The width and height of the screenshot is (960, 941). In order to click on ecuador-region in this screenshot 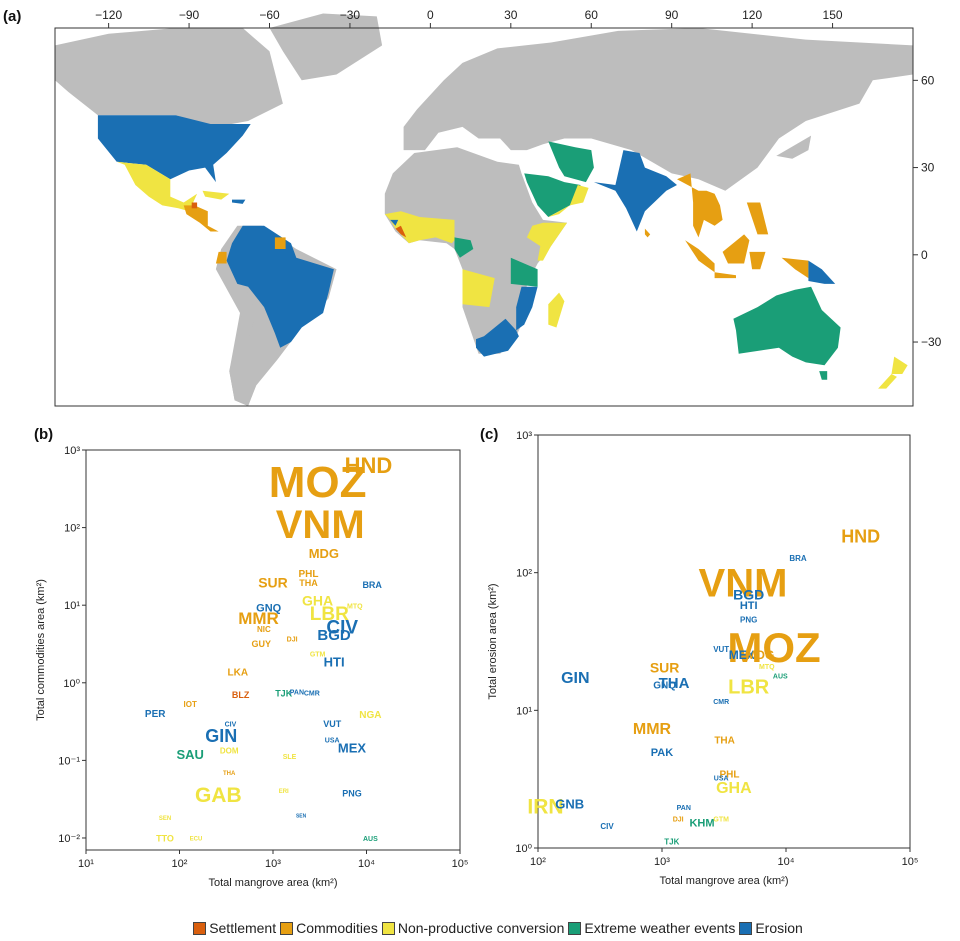, I will do `click(221, 257)`.